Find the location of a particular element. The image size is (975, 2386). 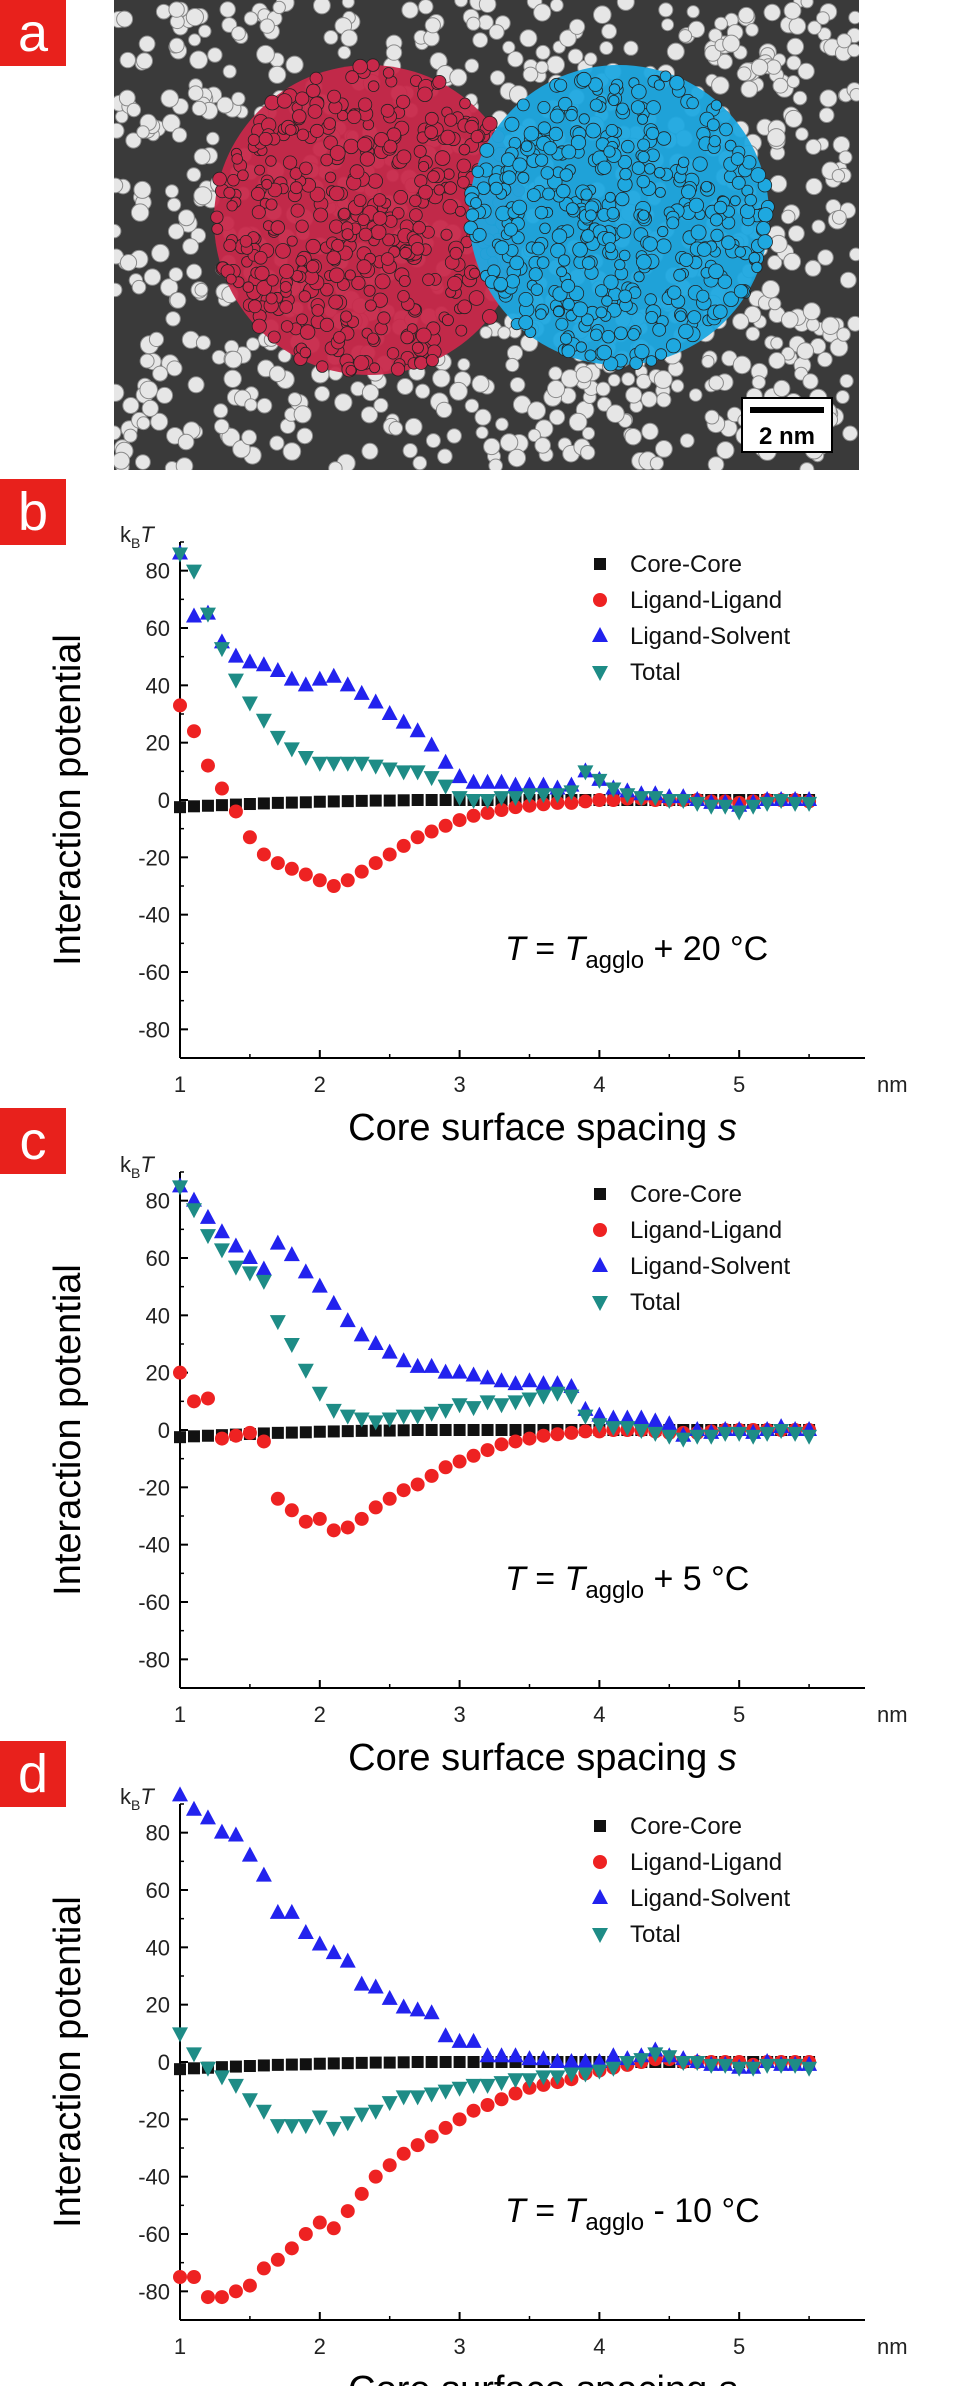

series-total is located at coordinates (495, 684).